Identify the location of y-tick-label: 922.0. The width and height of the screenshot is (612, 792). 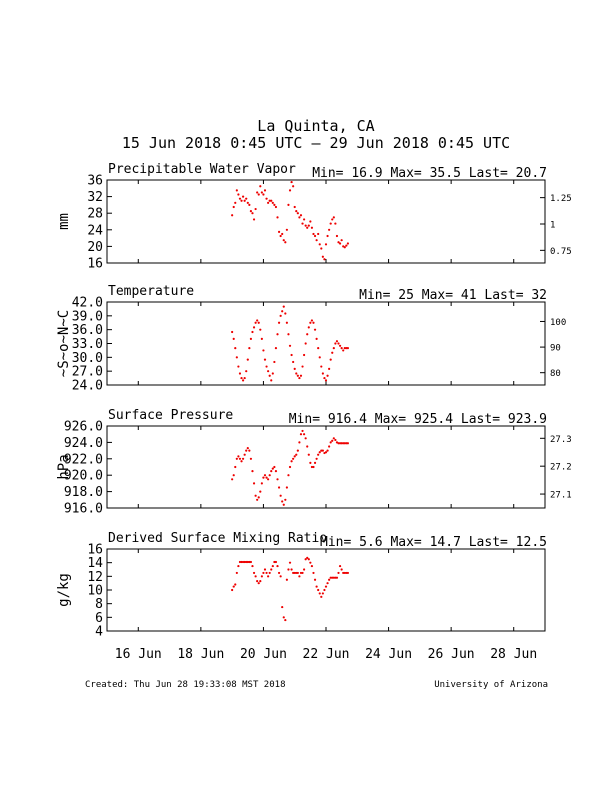
(83, 459).